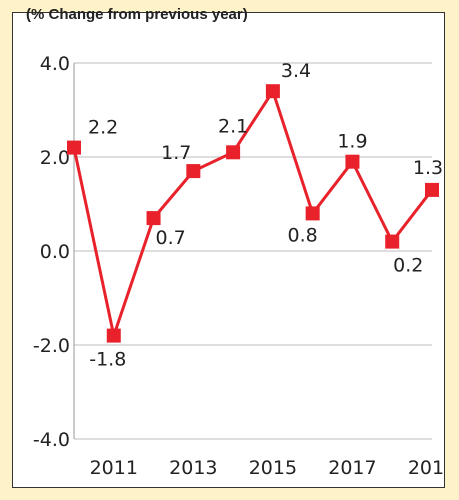  Describe the element at coordinates (408, 266) in the screenshot. I see `data-label: 0.2` at that location.